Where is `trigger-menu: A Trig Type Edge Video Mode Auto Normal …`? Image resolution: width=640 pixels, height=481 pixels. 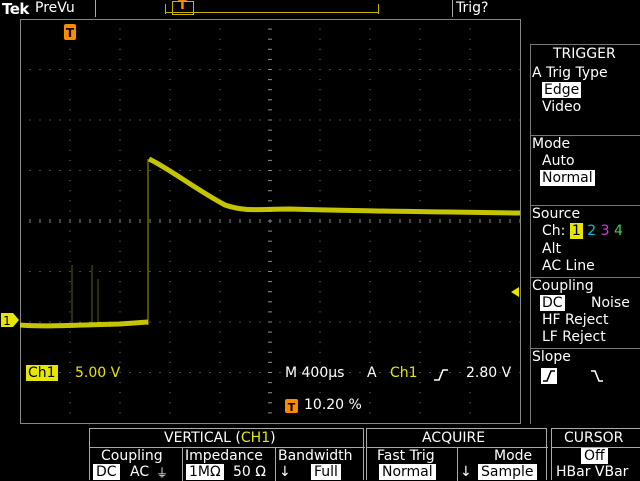
trigger-menu: A Trig Type Edge Video Mode Auto Normal … is located at coordinates (585, 244).